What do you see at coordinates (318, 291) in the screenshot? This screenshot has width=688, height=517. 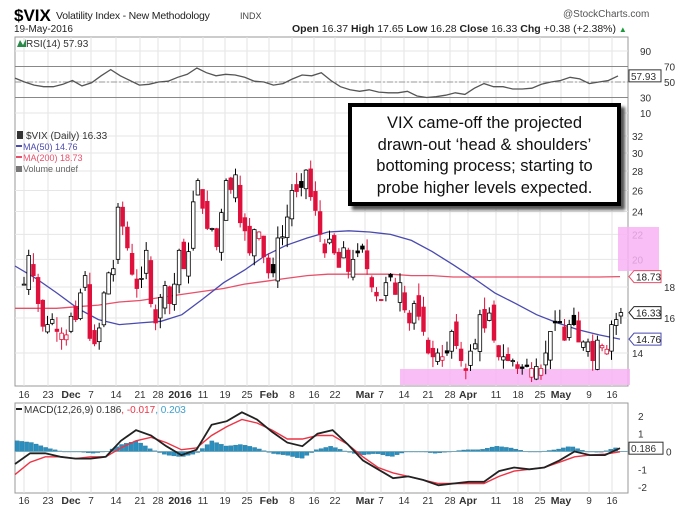 I see `ma200-line` at bounding box center [318, 291].